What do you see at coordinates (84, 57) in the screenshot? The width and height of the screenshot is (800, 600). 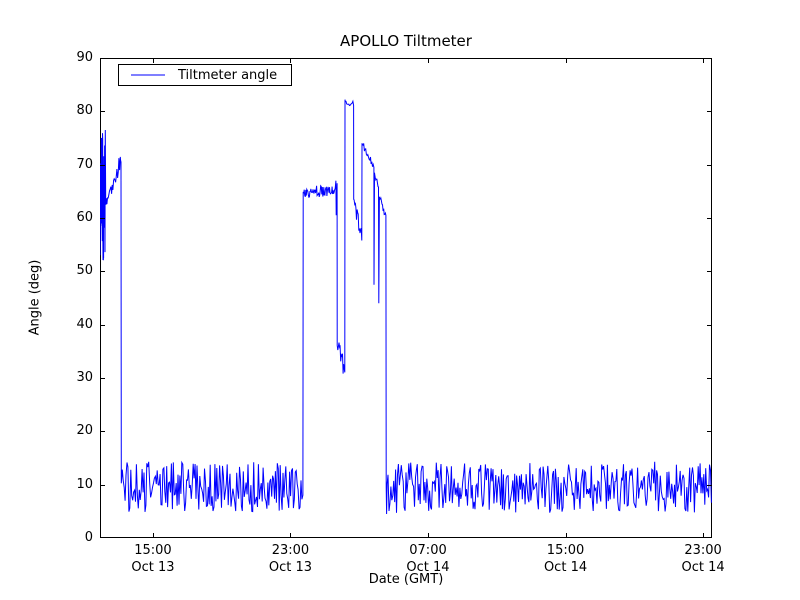 I see `y-tick-label-90: 90` at bounding box center [84, 57].